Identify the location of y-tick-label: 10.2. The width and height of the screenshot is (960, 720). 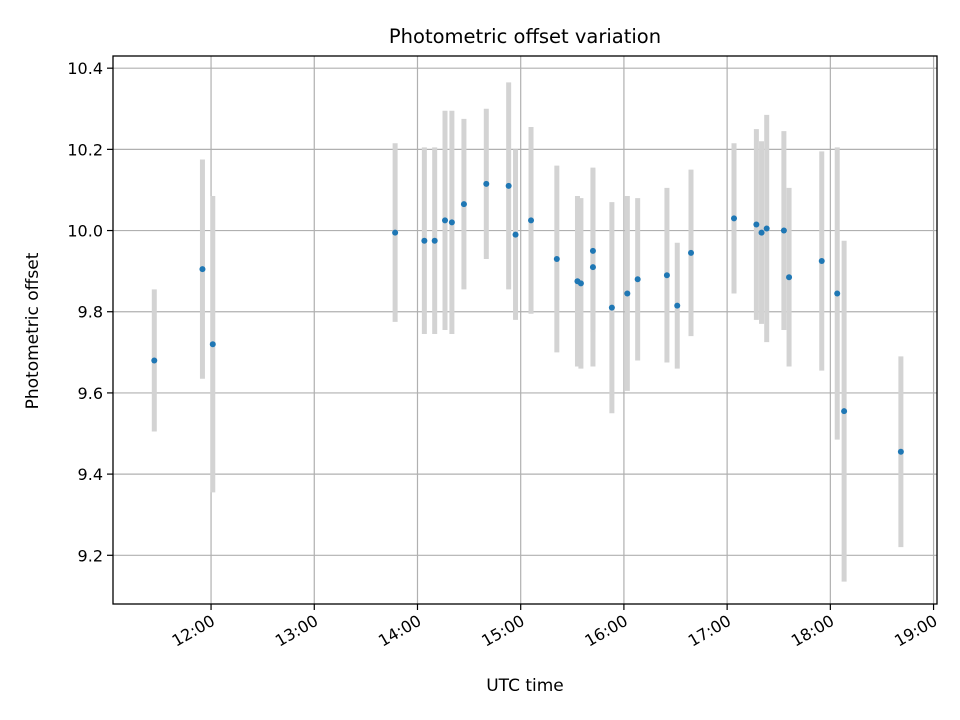
(85, 149).